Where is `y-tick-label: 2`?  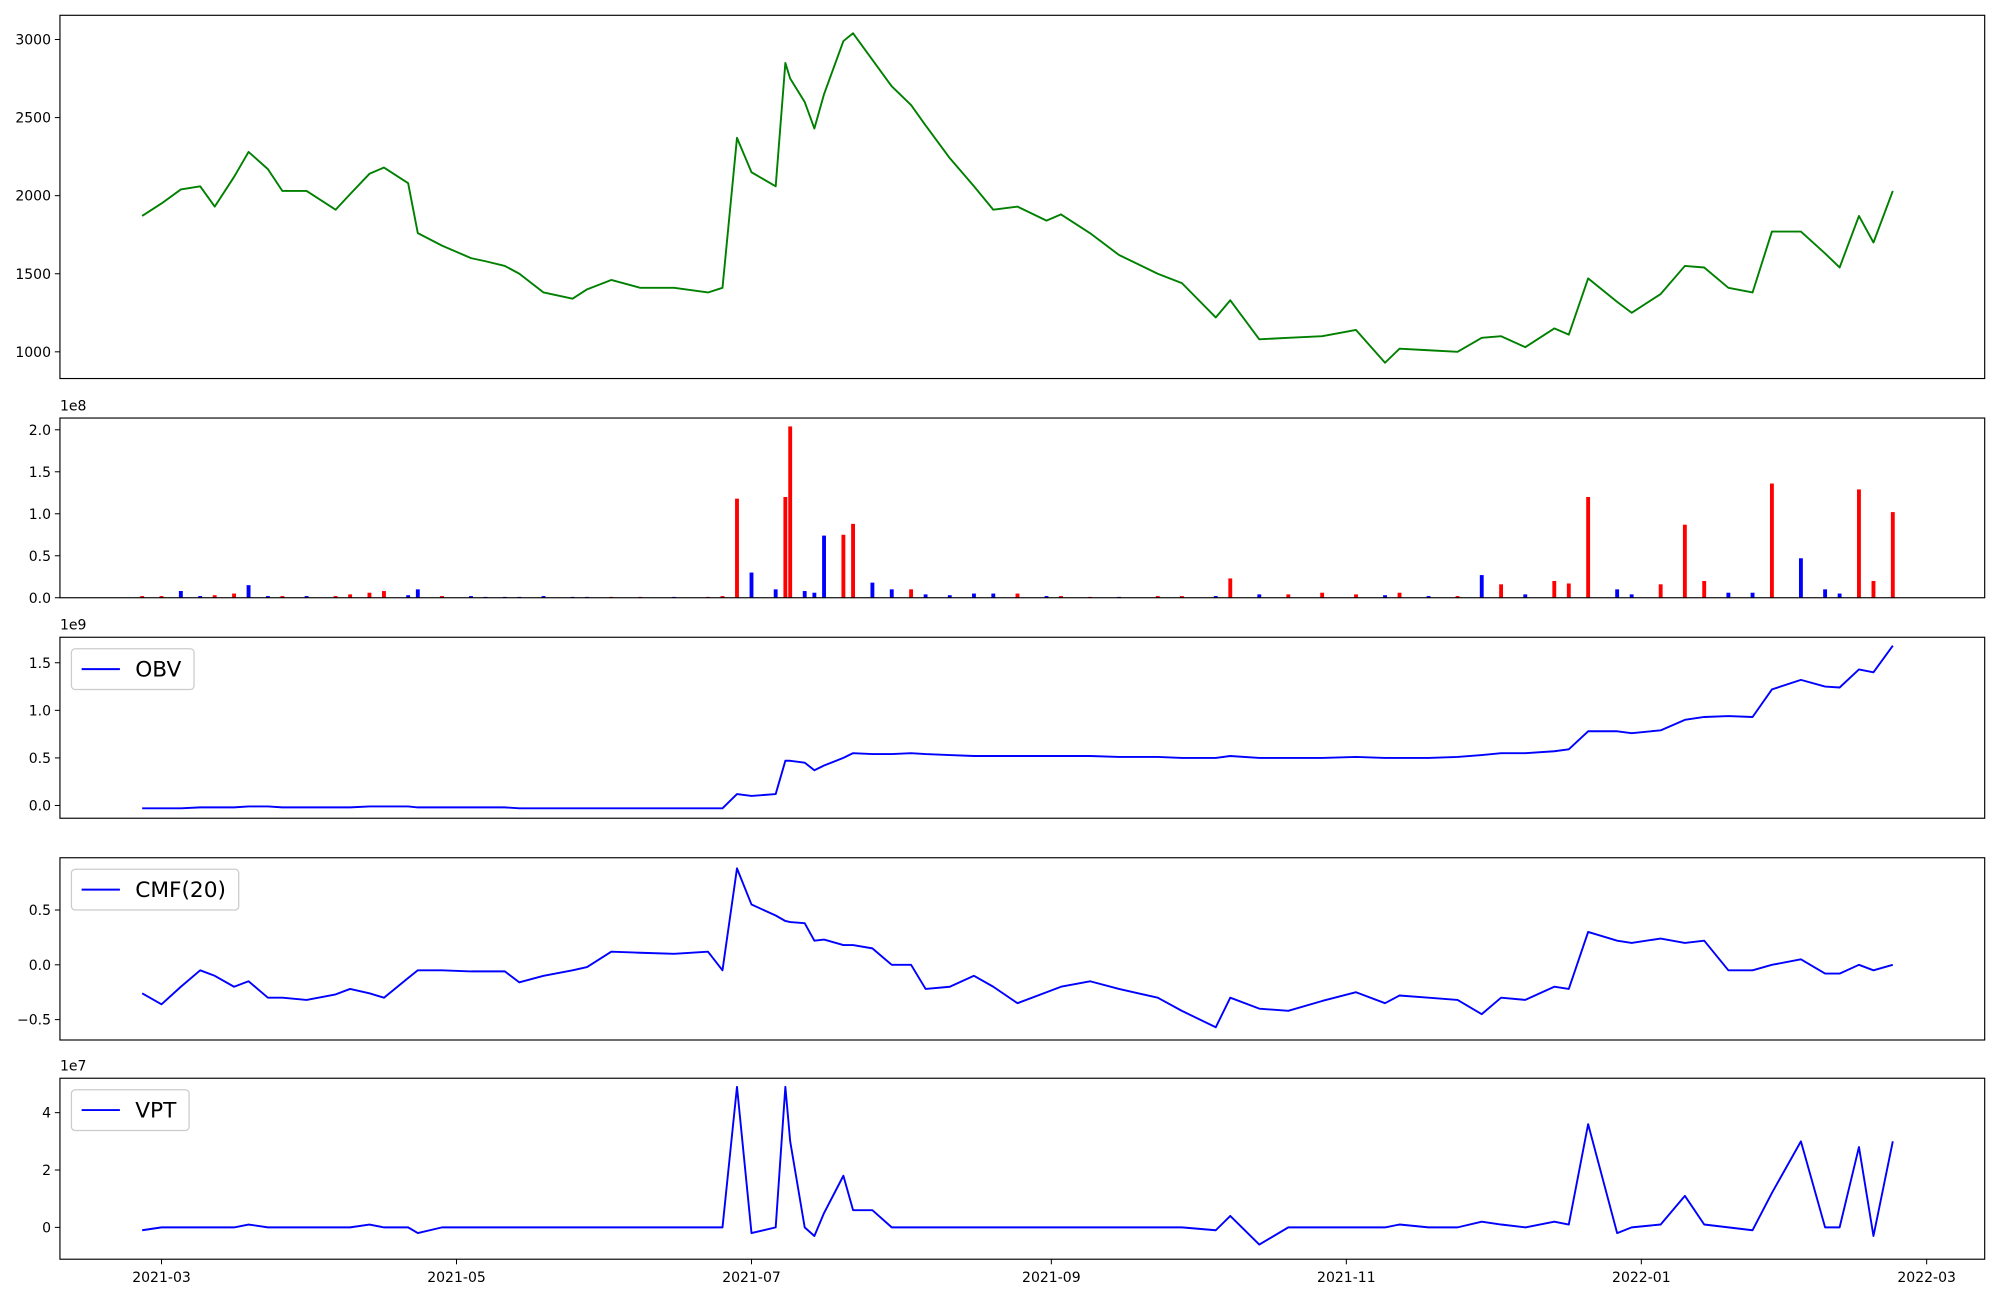
y-tick-label: 2 is located at coordinates (46, 1171).